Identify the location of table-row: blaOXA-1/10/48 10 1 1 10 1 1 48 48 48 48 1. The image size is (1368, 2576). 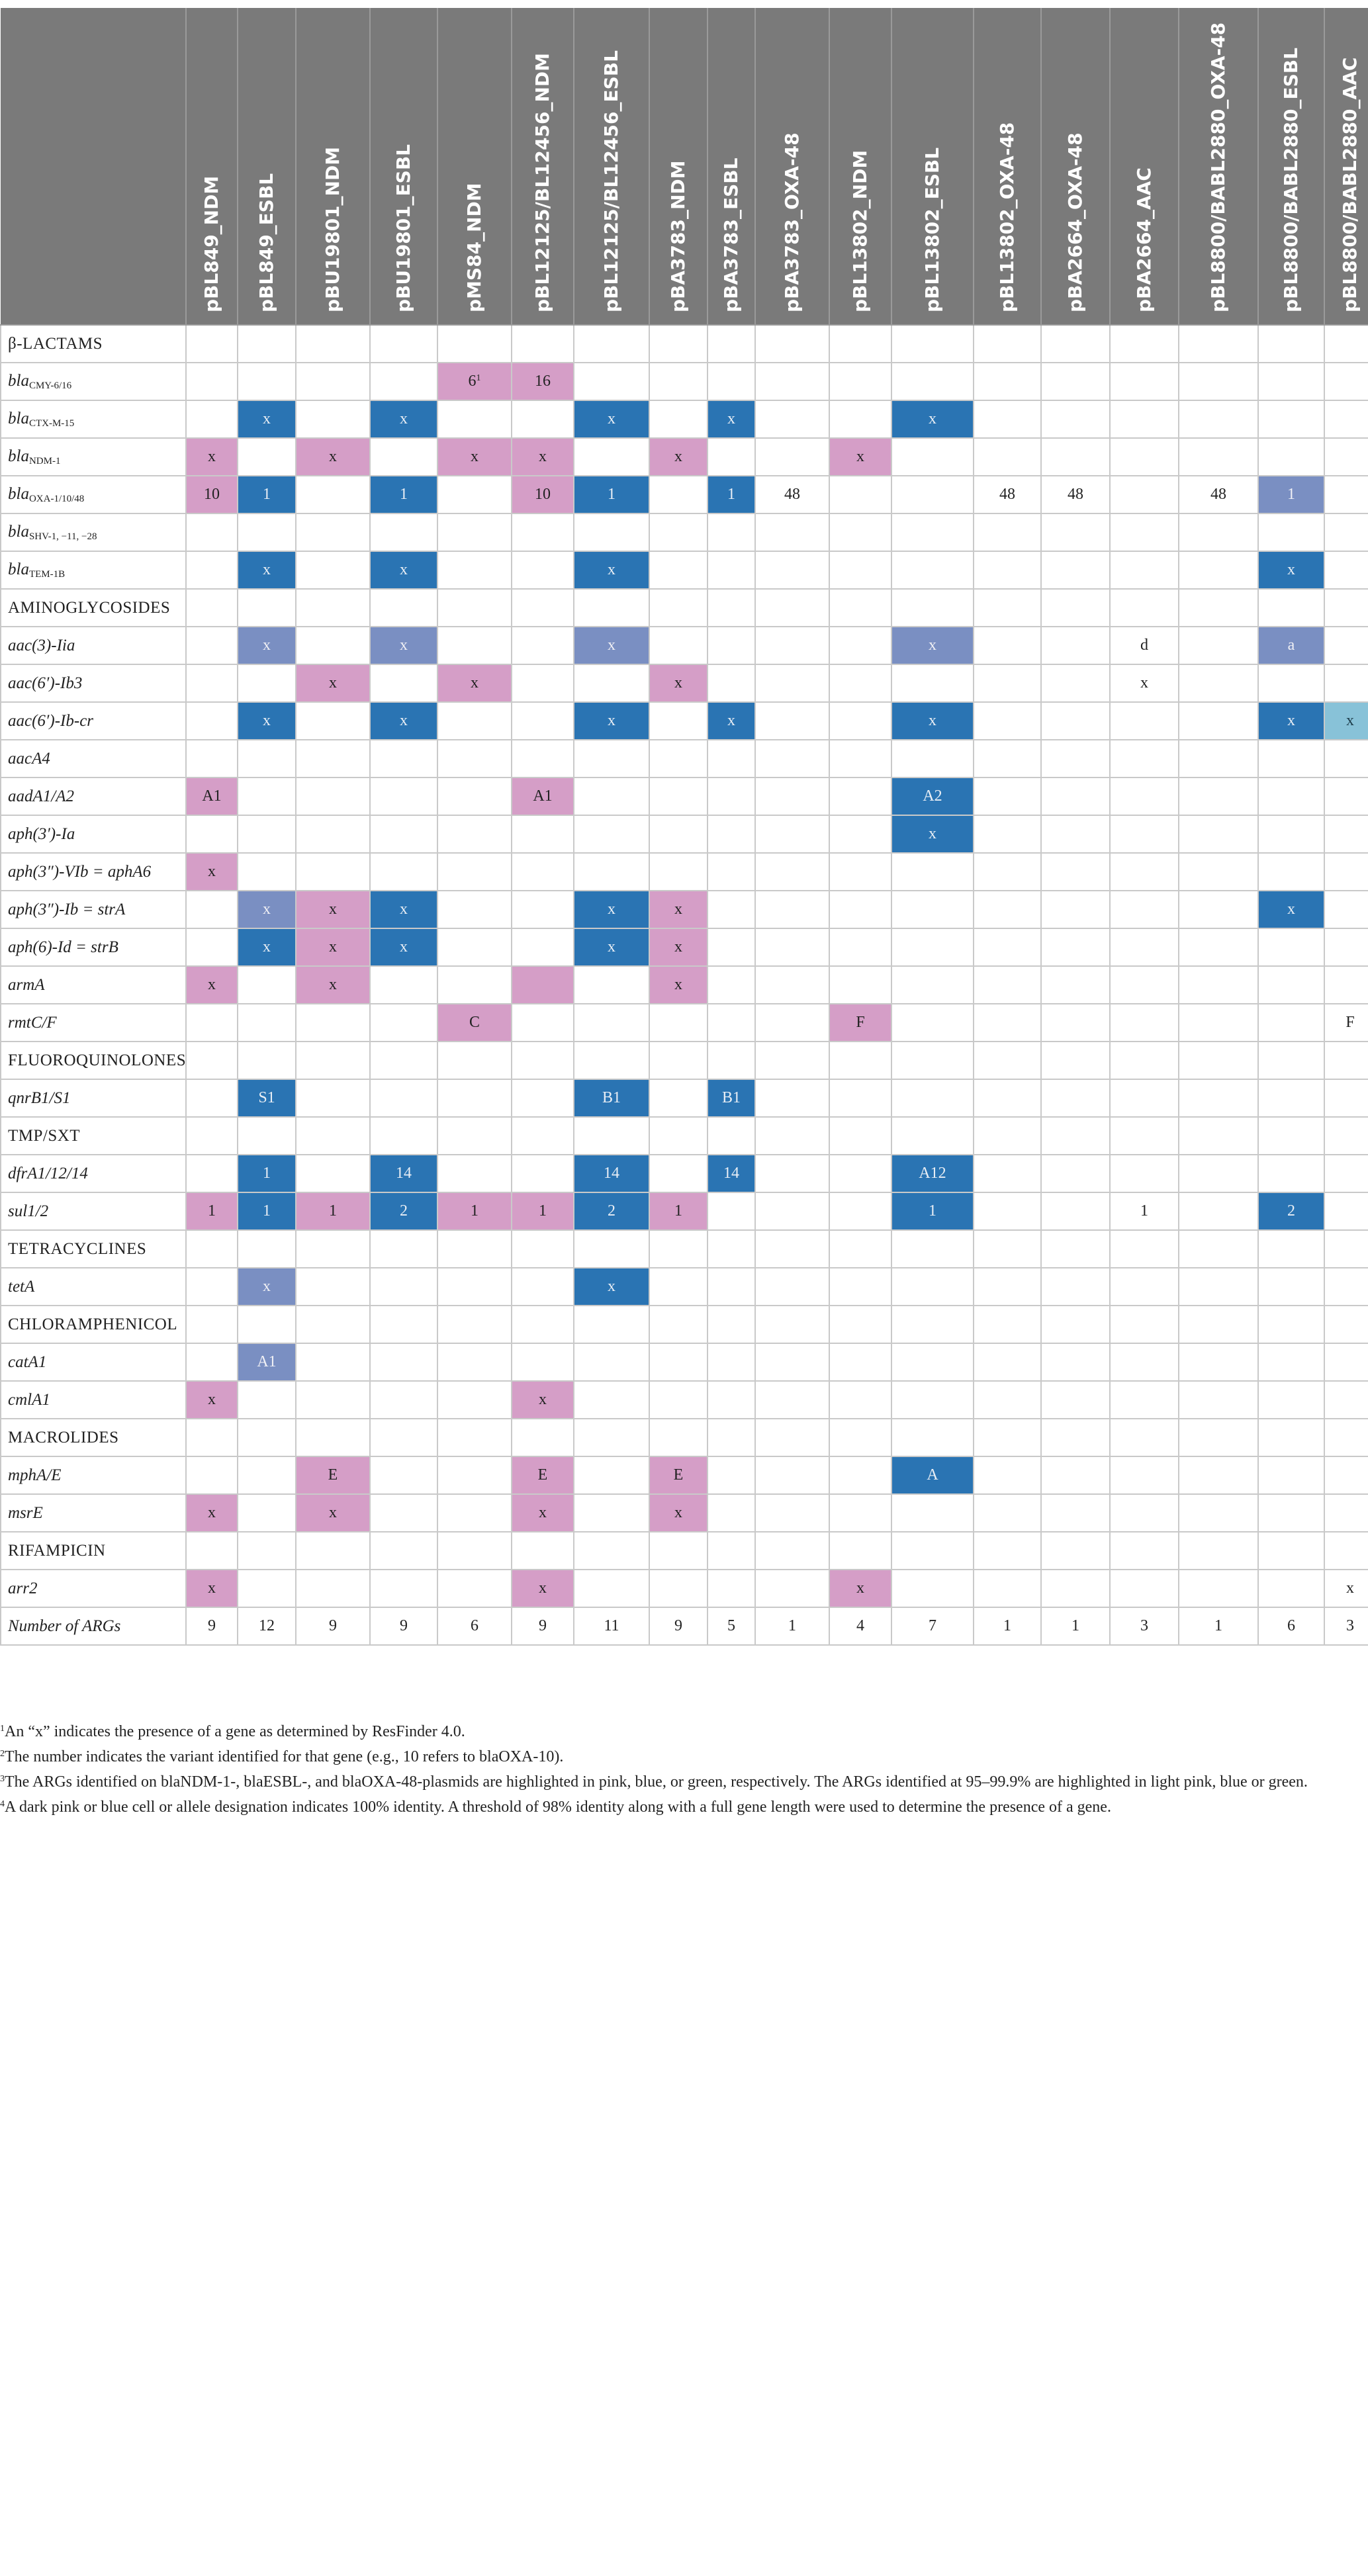
(684, 494).